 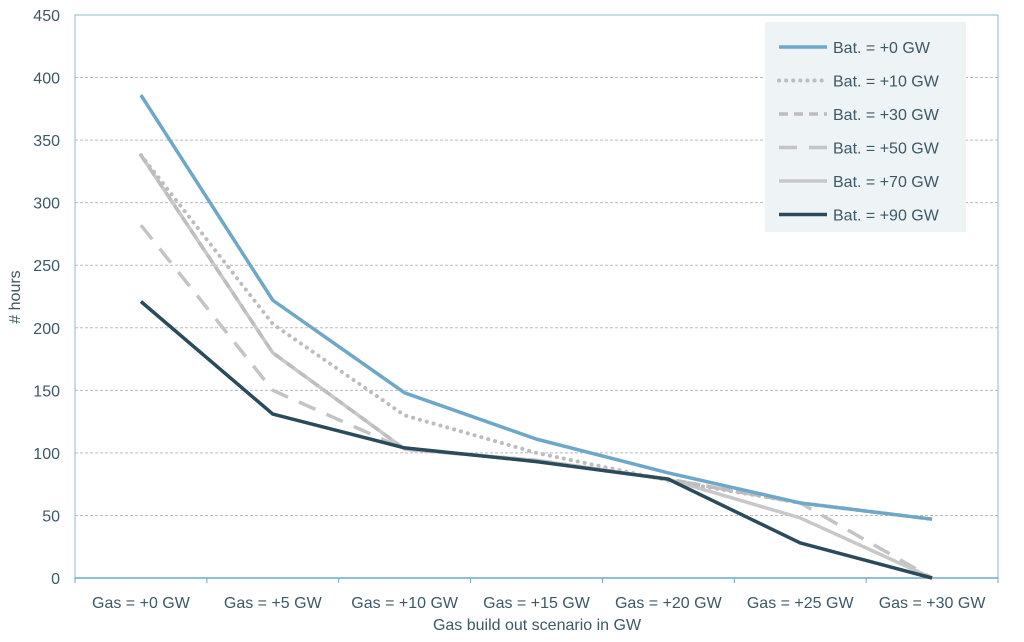 I want to click on x-tick-label: Gas = +25 GW, so click(x=801, y=603).